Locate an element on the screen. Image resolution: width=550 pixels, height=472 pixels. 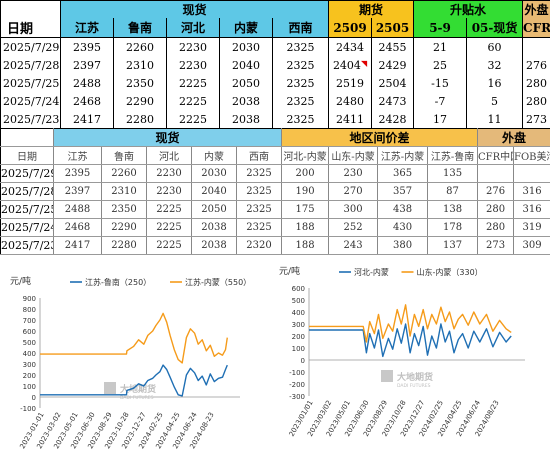
table-cell: 319 is located at coordinates (532, 228).